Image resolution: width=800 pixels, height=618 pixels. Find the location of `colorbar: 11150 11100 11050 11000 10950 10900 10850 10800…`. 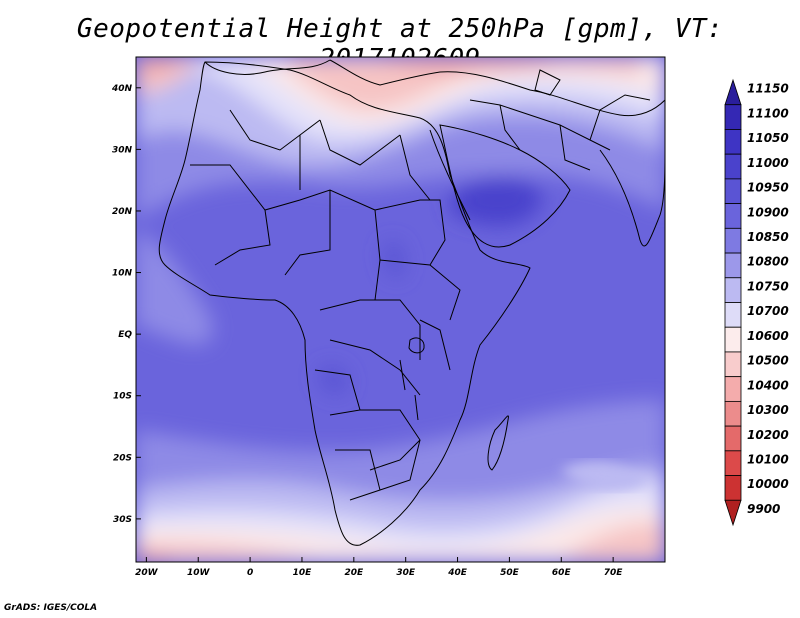

colorbar: 11150 11100 11050 11000 10950 10900 10850 10800… is located at coordinates (756, 302).